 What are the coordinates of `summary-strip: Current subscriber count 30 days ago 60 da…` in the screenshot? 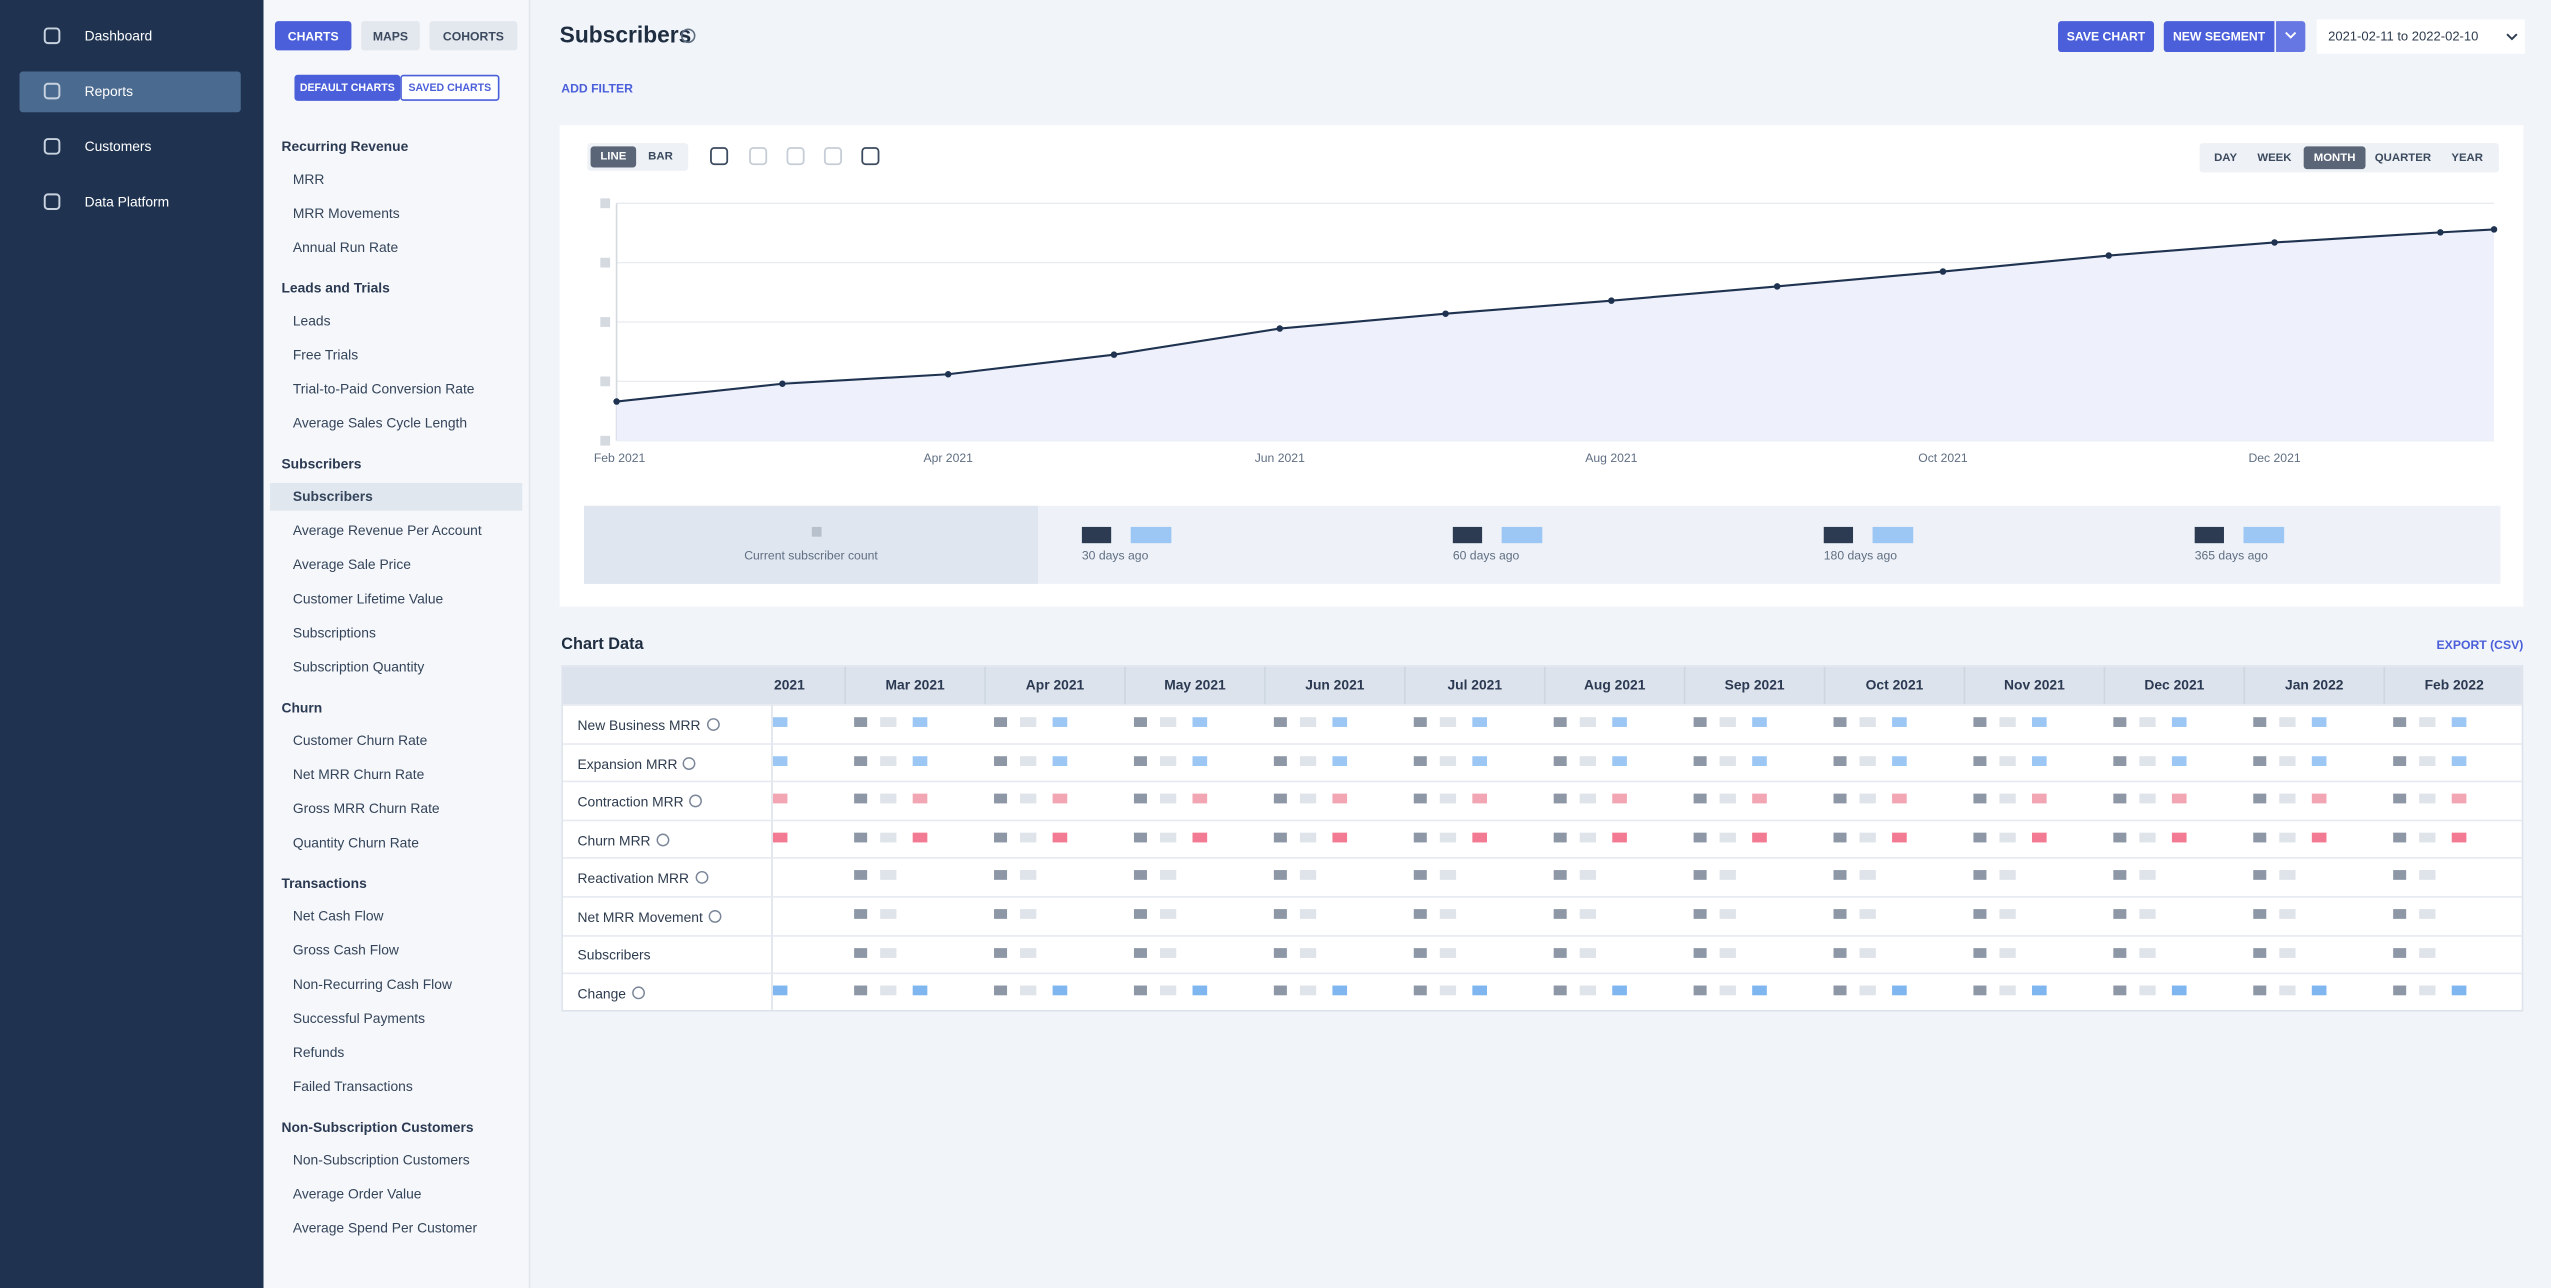 It's located at (1542, 544).